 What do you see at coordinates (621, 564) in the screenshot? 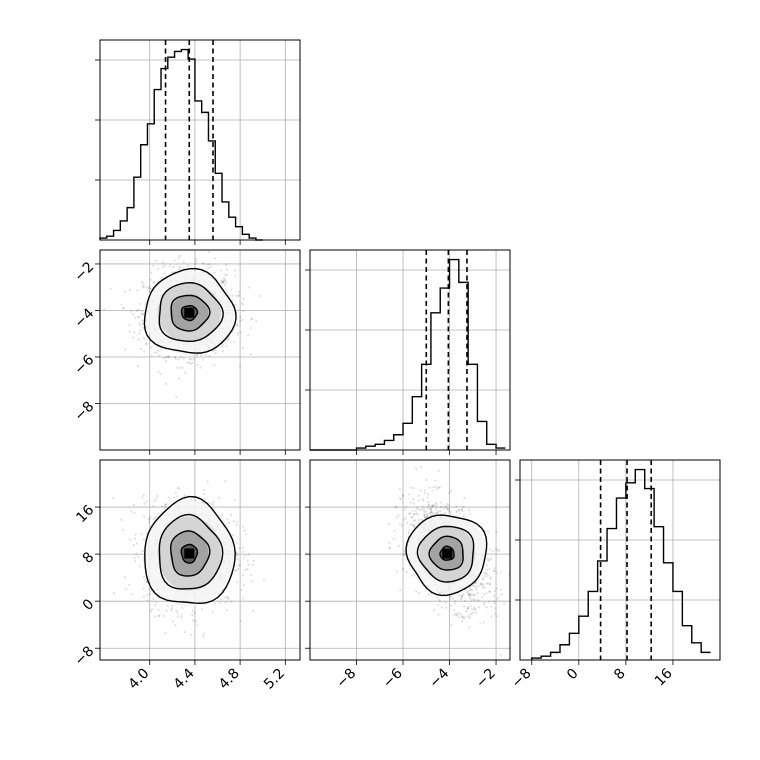
I see `histogram-step-p2` at bounding box center [621, 564].